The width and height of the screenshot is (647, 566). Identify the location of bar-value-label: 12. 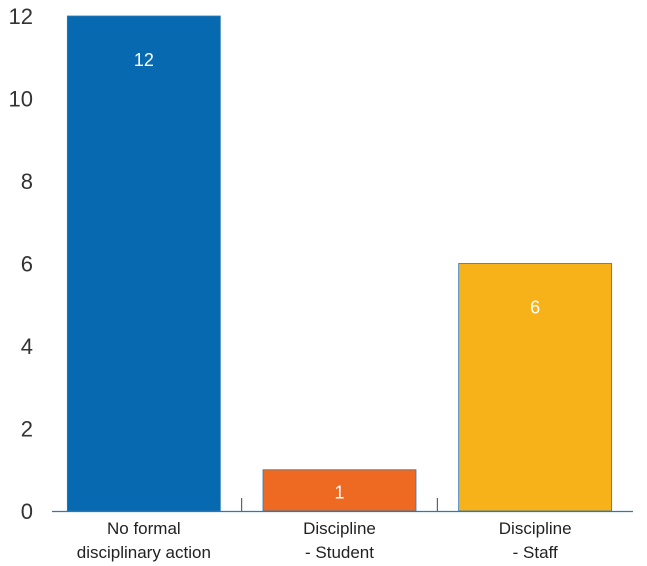
(144, 60).